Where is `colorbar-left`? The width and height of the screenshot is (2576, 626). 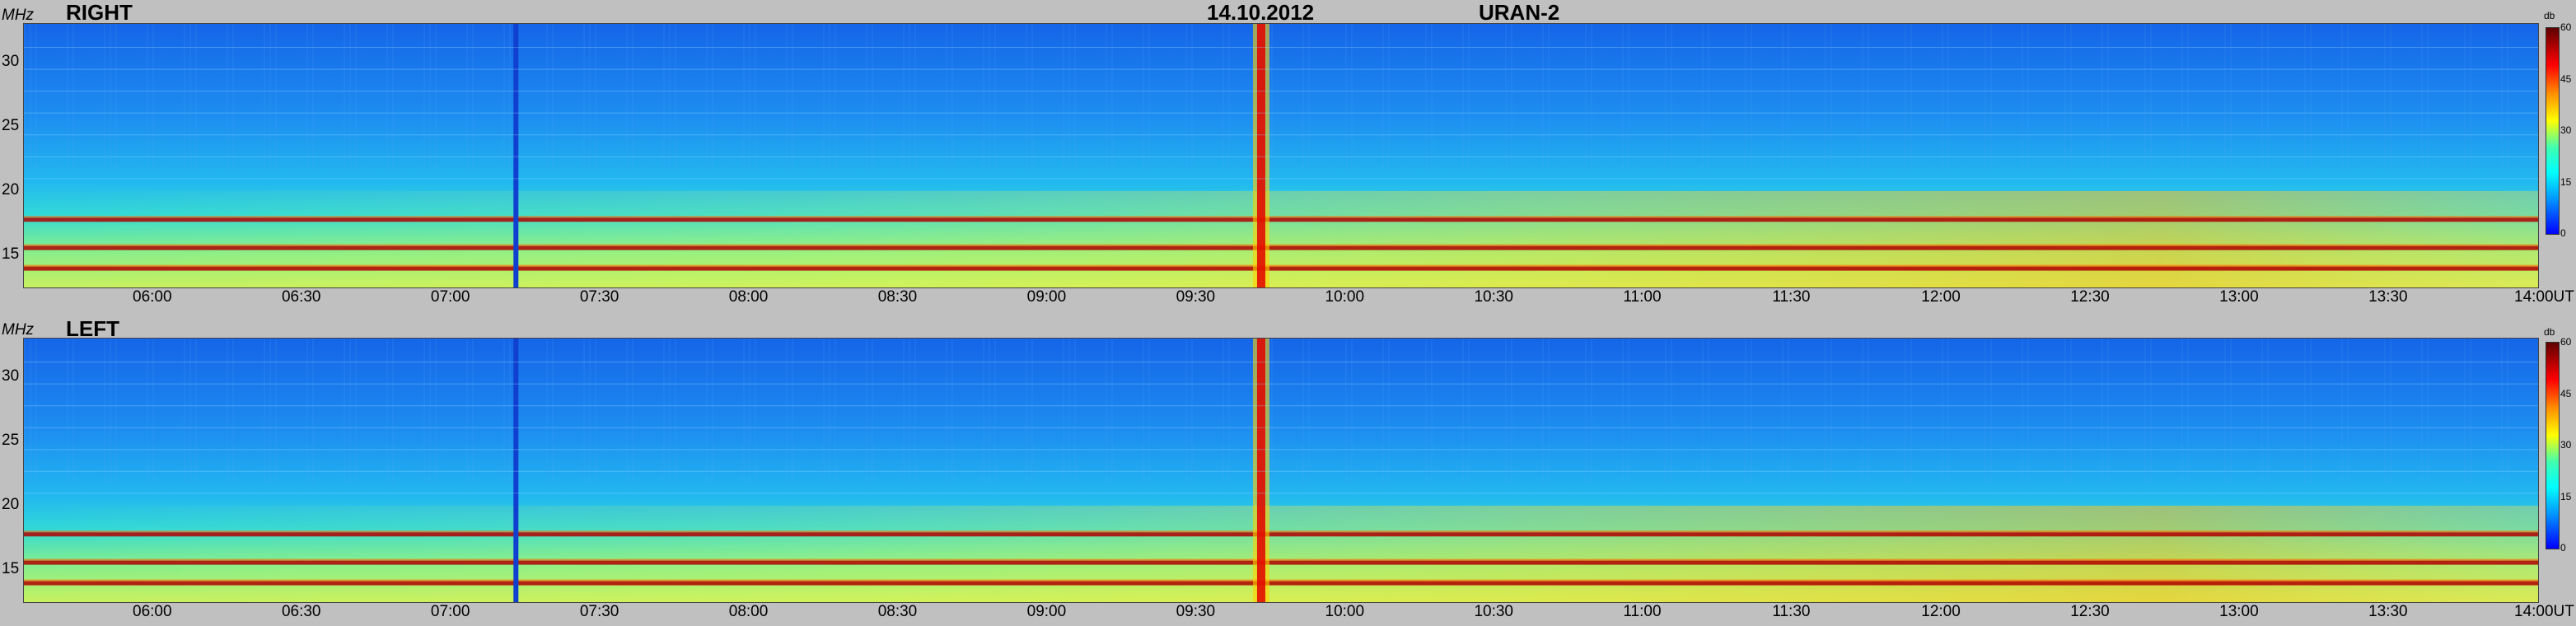 colorbar-left is located at coordinates (2553, 445).